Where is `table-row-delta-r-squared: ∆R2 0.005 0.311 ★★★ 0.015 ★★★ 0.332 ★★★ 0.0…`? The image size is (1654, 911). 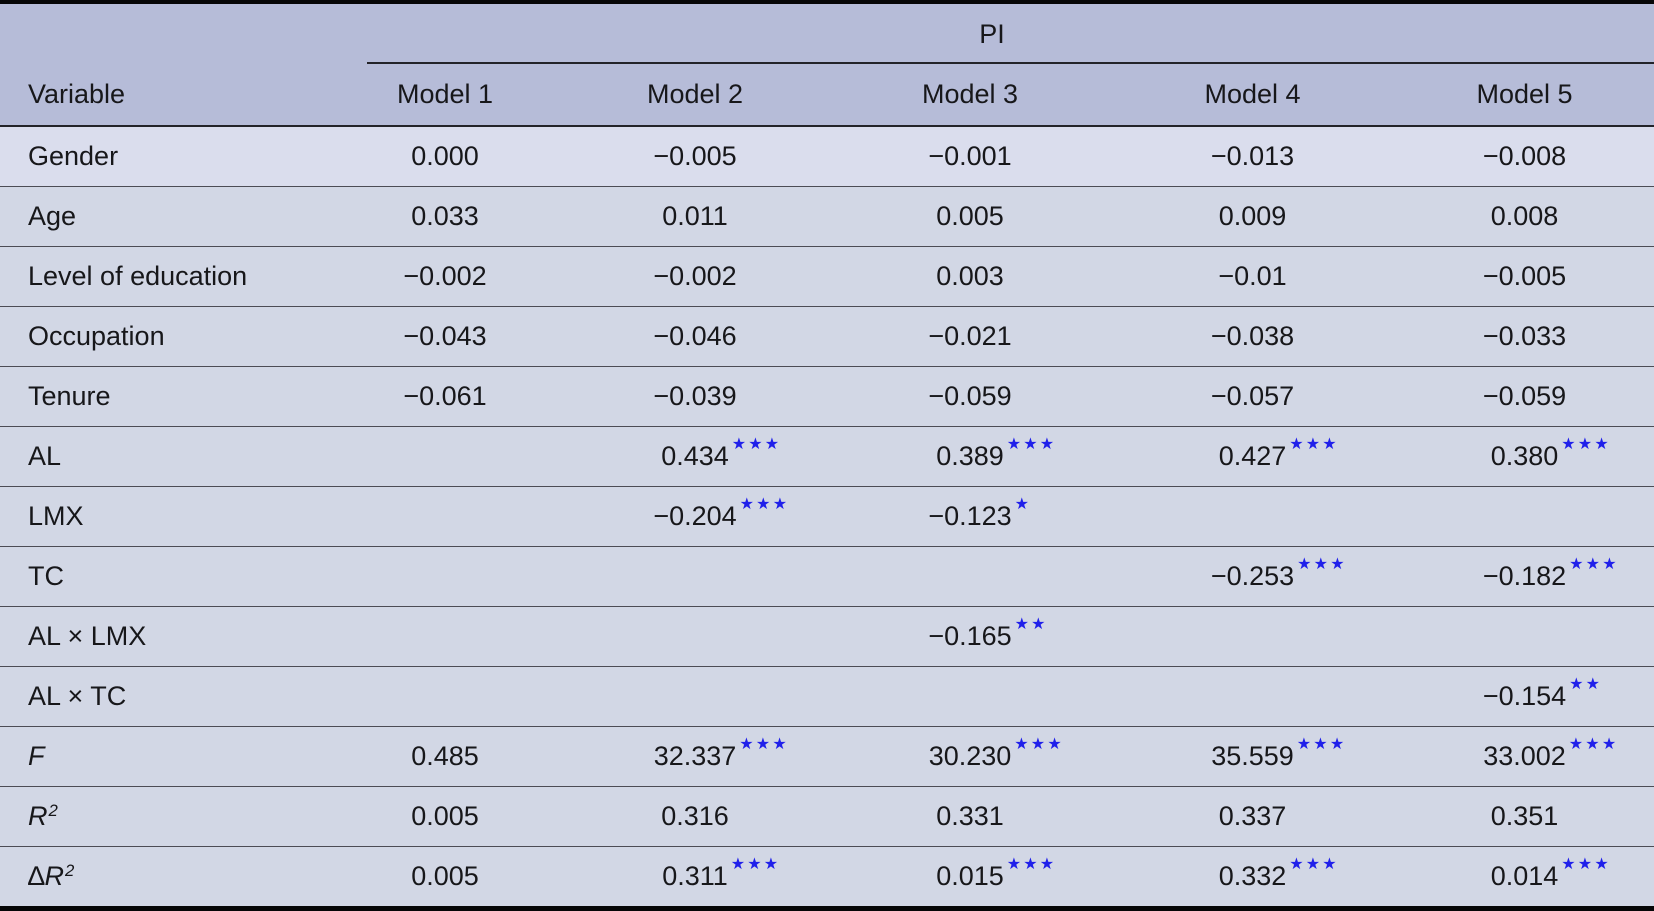
table-row-delta-r-squared: ∆R2 0.005 0.311 ★★★ 0.015 ★★★ 0.332 ★★★ 0.0… is located at coordinates (827, 877).